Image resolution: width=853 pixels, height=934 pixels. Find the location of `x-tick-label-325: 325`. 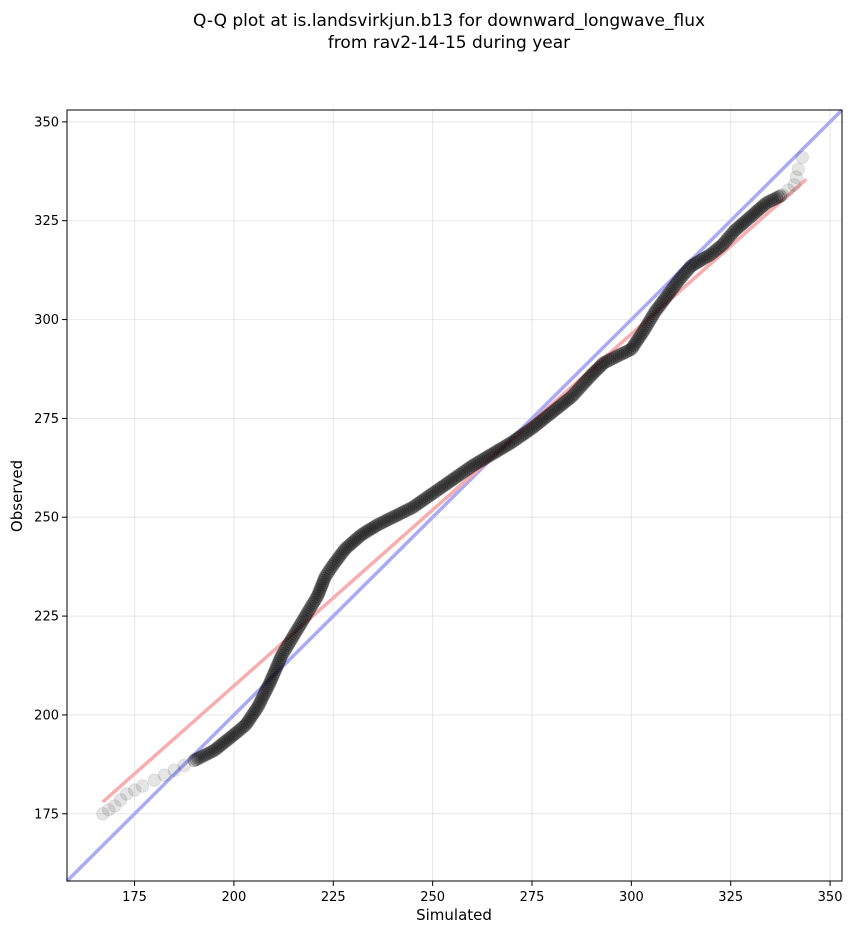

x-tick-label-325: 325 is located at coordinates (730, 897).